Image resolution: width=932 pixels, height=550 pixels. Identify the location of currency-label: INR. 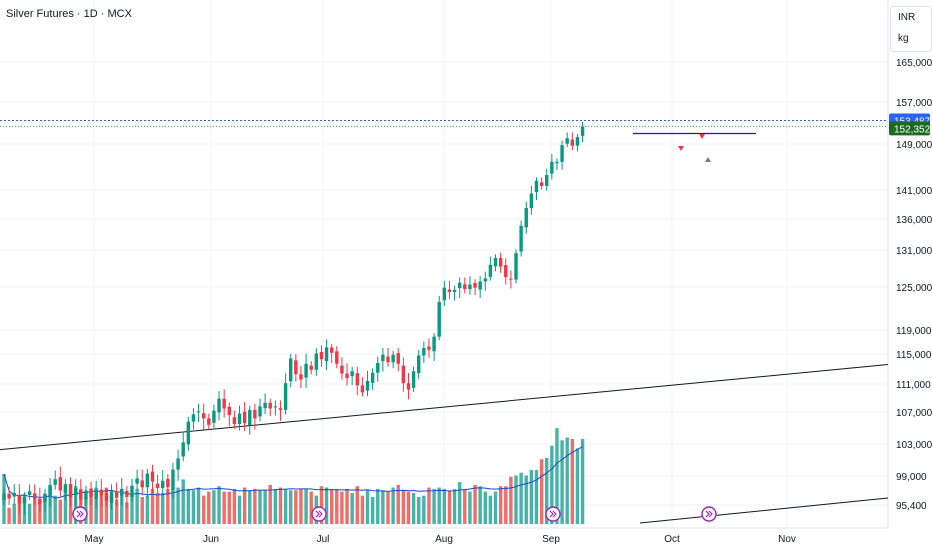
(907, 17).